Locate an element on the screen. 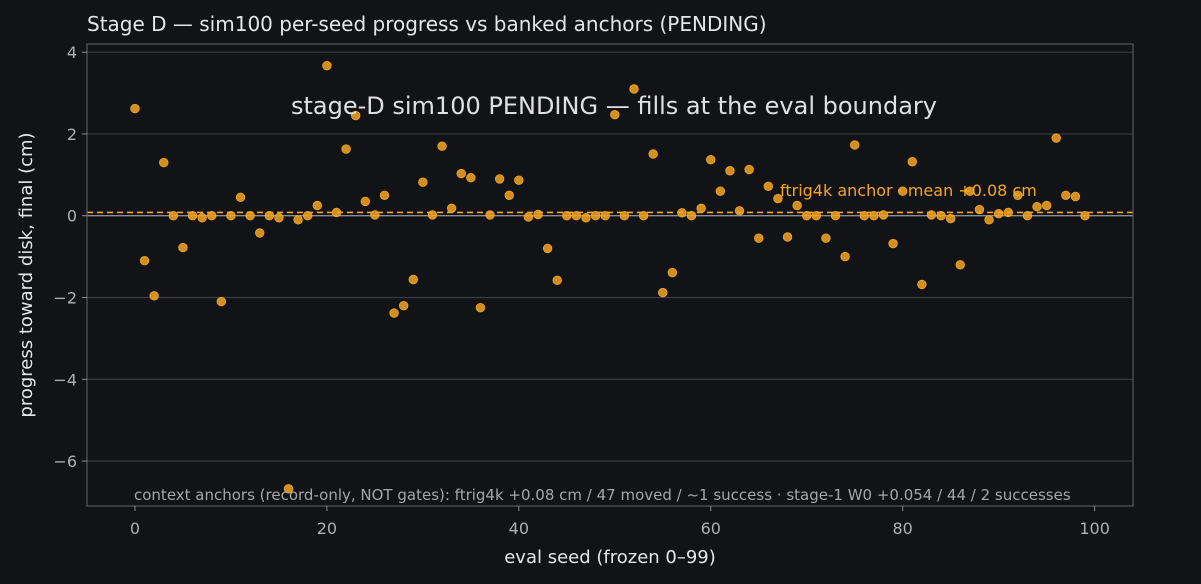 Image resolution: width=1201 pixels, height=584 pixels. y-tick-label: 2 is located at coordinates (72, 134).